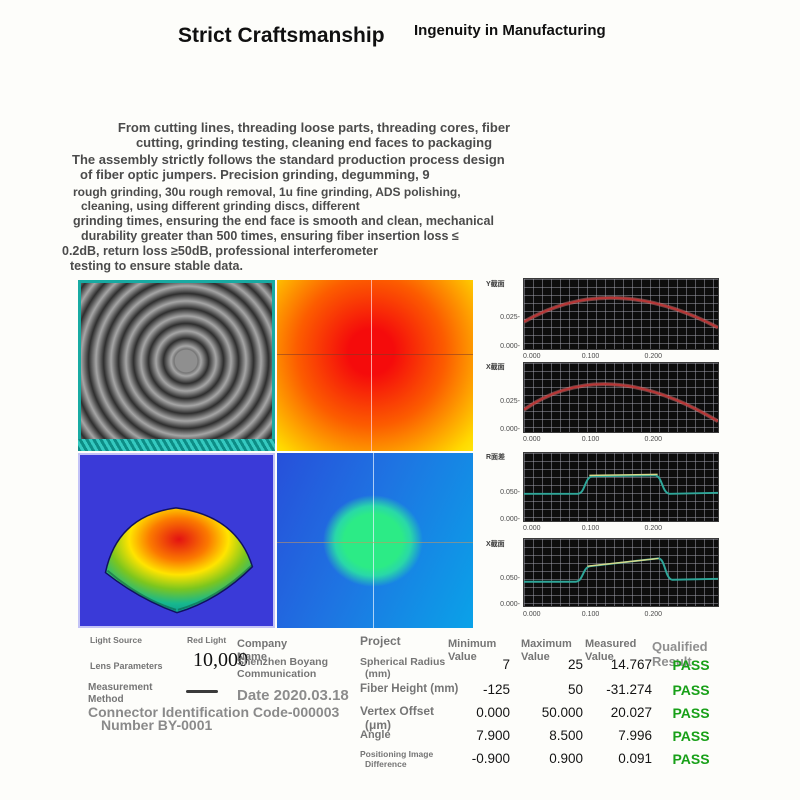 The image size is (800, 800). I want to click on measurement-method-value-scribble, so click(202, 691).